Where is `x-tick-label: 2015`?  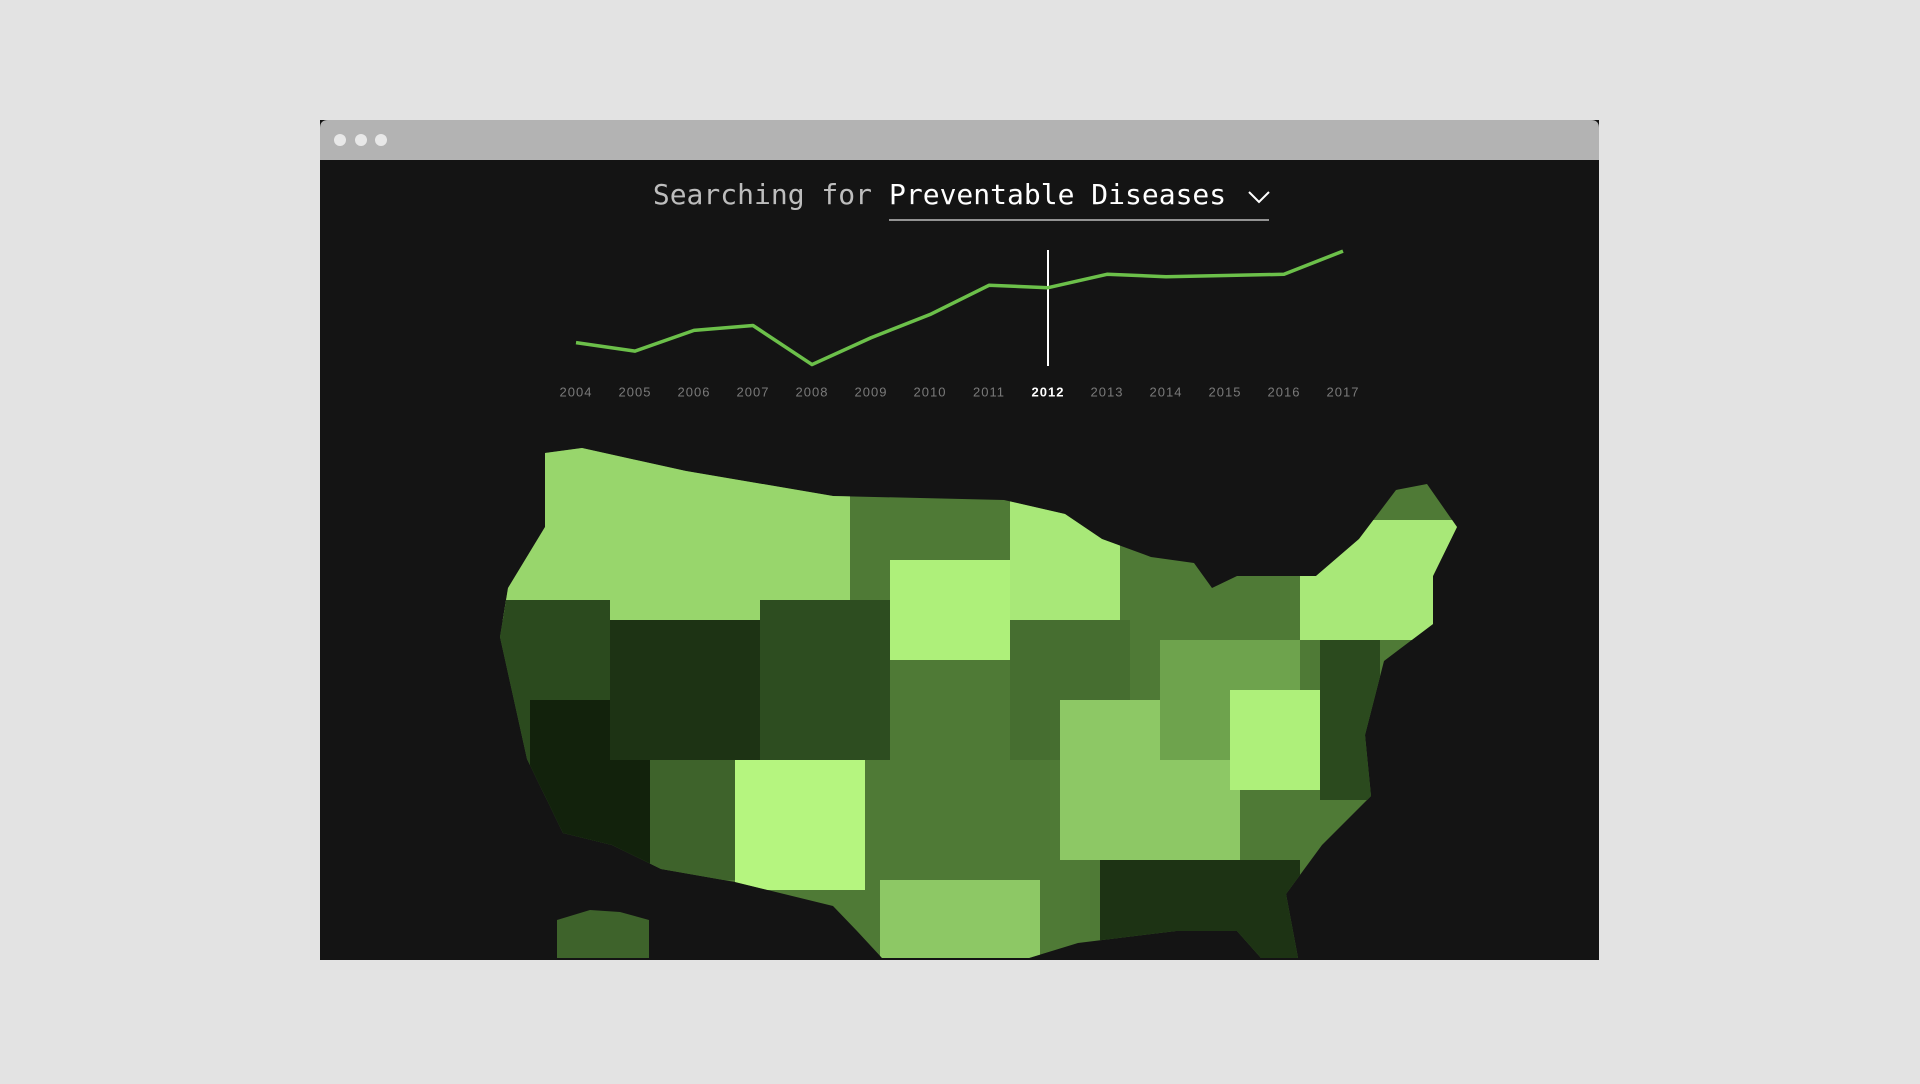
x-tick-label: 2015 is located at coordinates (1225, 391).